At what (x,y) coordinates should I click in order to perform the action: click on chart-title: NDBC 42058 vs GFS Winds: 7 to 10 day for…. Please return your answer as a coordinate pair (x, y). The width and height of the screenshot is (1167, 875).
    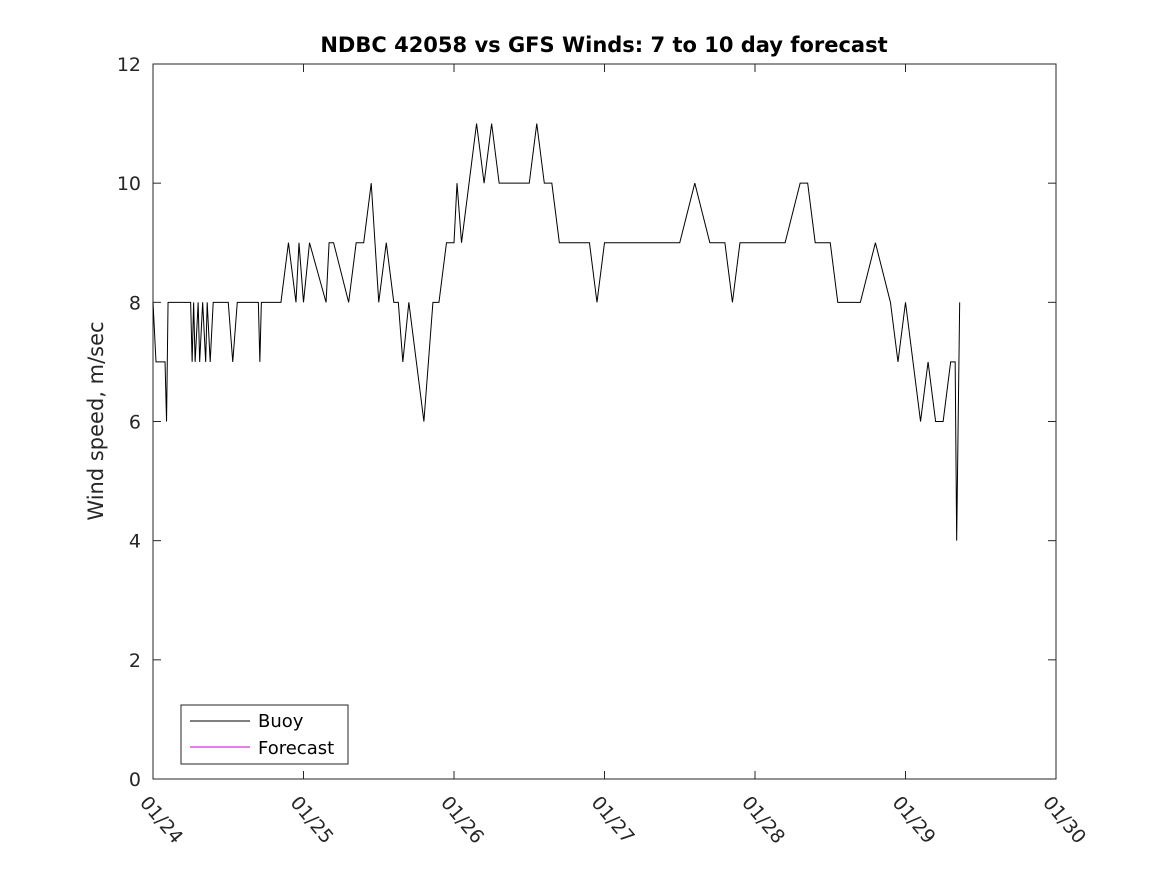
    Looking at the image, I should click on (603, 45).